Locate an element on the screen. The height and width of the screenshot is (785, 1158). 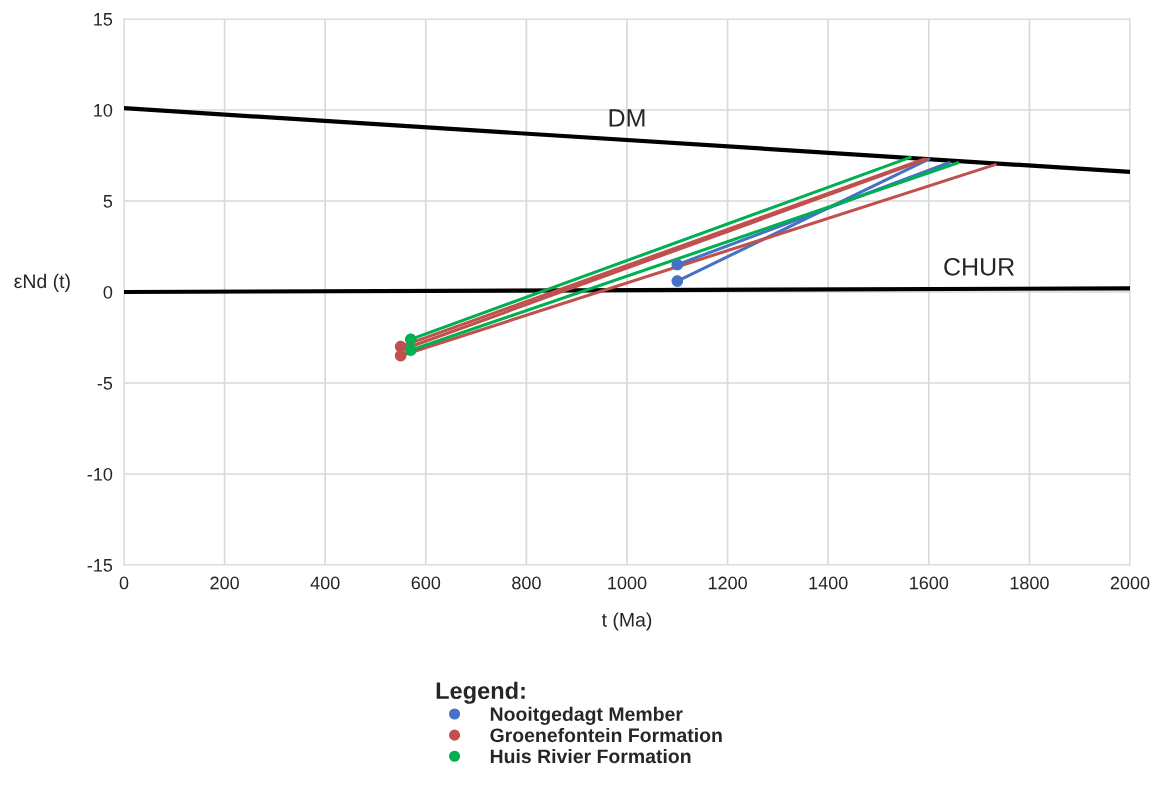
x-tick-label: 1400 is located at coordinates (828, 583).